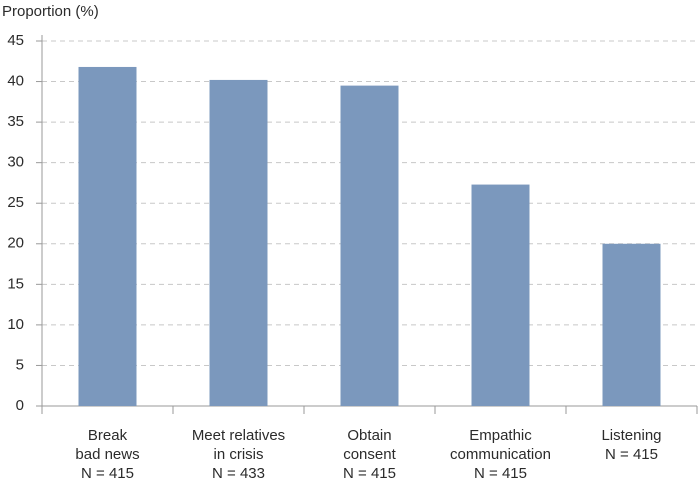  I want to click on y-tick-label: 0, so click(20, 405).